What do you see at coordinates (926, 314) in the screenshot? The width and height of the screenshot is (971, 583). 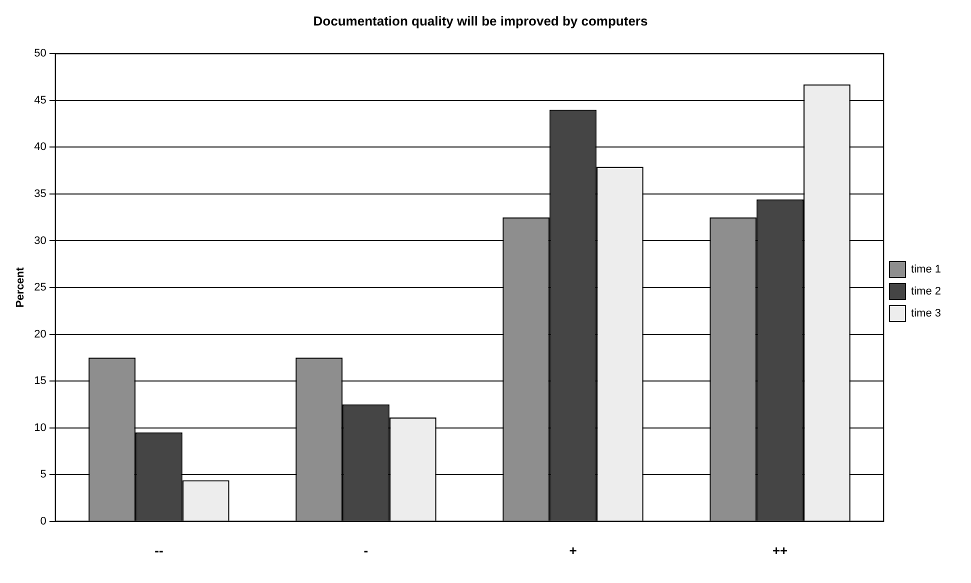 I see `legend-label: time 3` at bounding box center [926, 314].